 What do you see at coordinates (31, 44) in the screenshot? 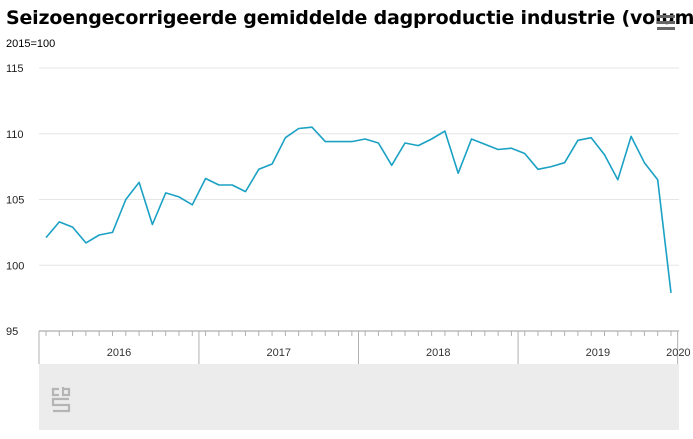
I see `chart-subtitle: 2015=100` at bounding box center [31, 44].